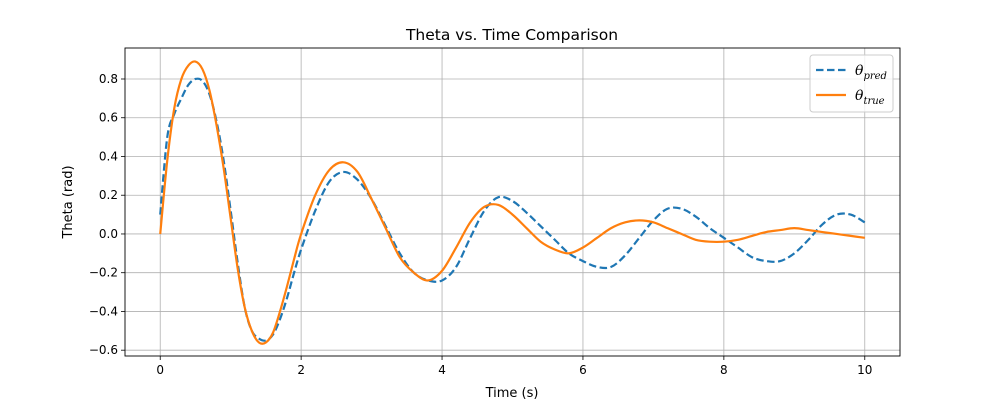 This screenshot has height=400, width=1000. What do you see at coordinates (514, 366) in the screenshot?
I see `x-axis: 0 2 4 6 8 10` at bounding box center [514, 366].